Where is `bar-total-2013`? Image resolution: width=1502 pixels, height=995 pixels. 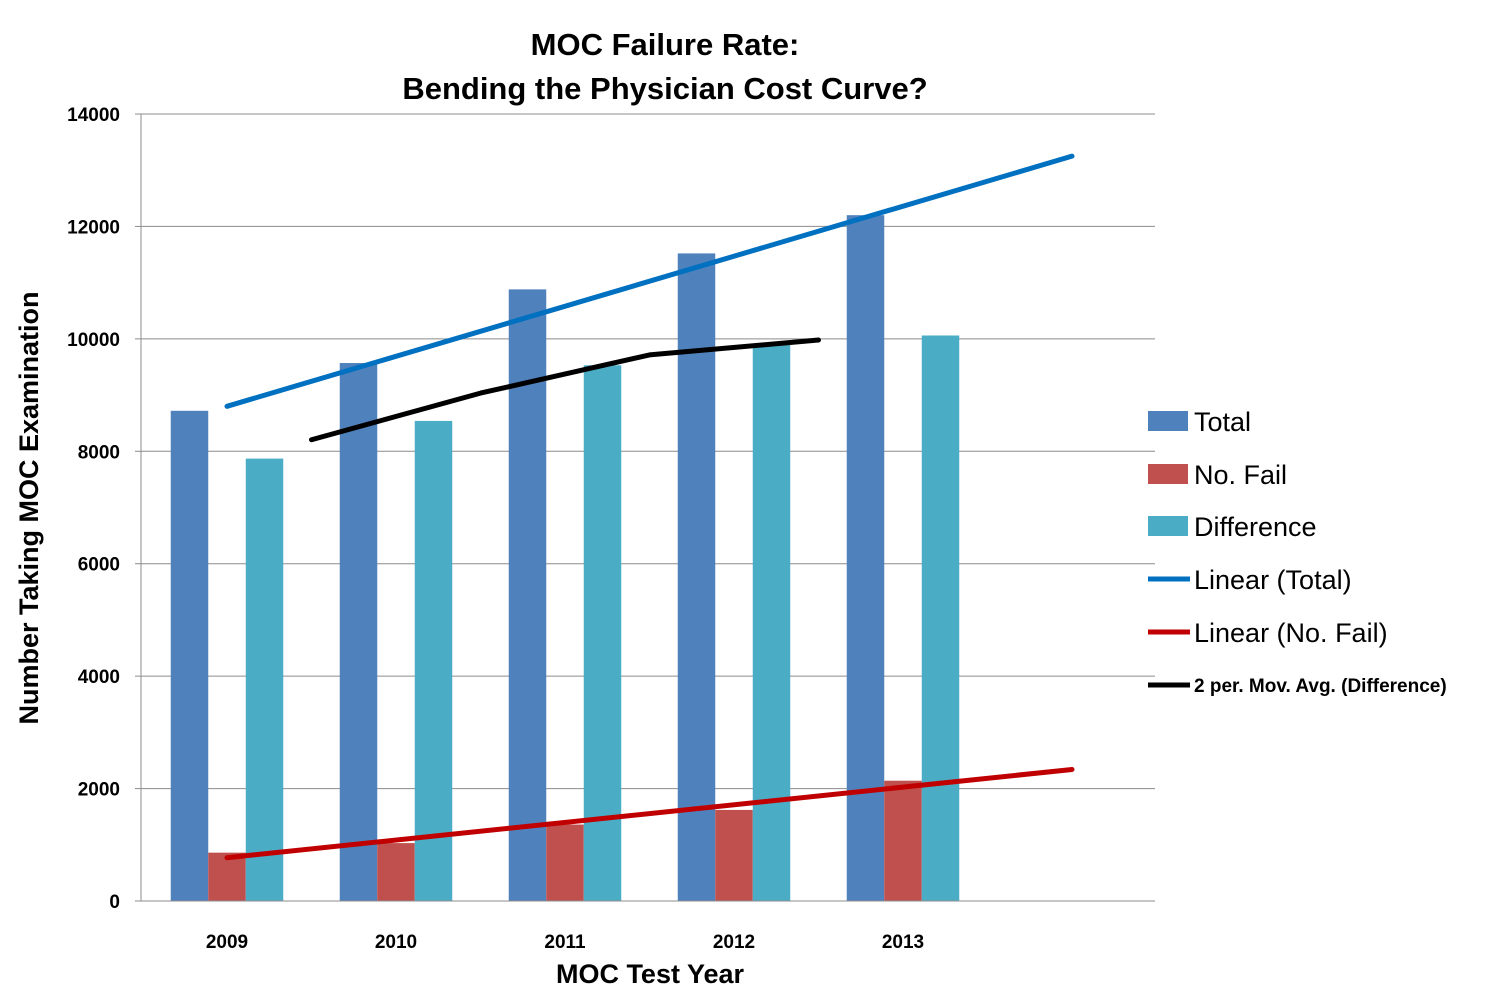
bar-total-2013 is located at coordinates (865, 558).